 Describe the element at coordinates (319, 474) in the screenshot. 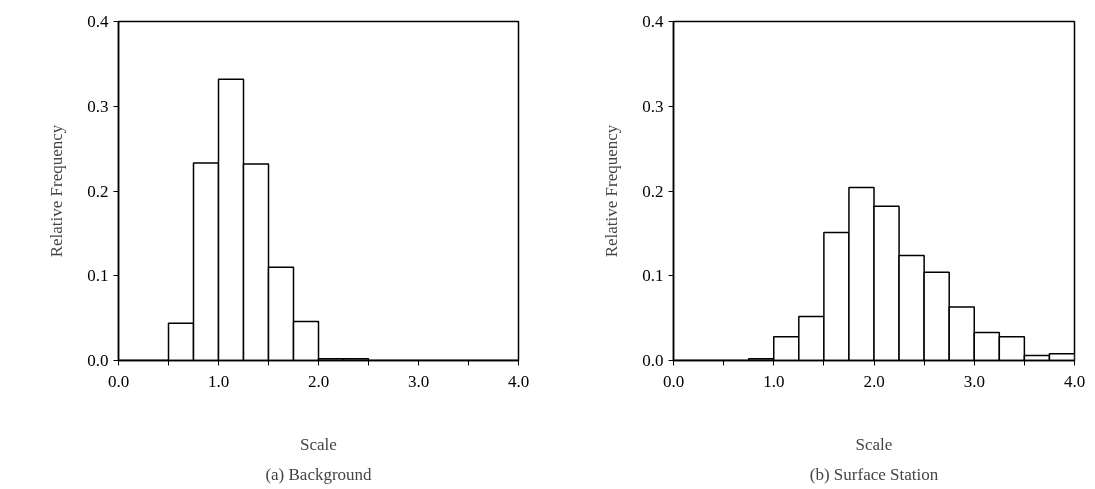

I see `text: (a) Background` at that location.